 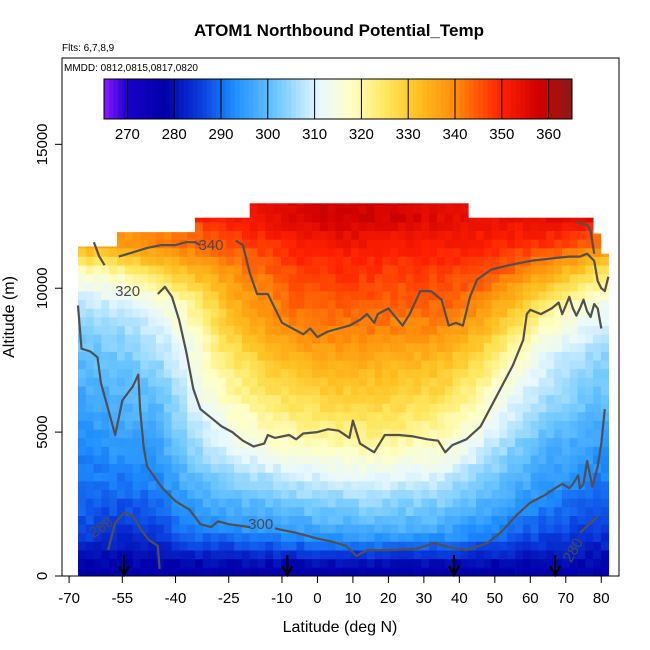 I want to click on x-tick-label: 30, so click(x=424, y=598).